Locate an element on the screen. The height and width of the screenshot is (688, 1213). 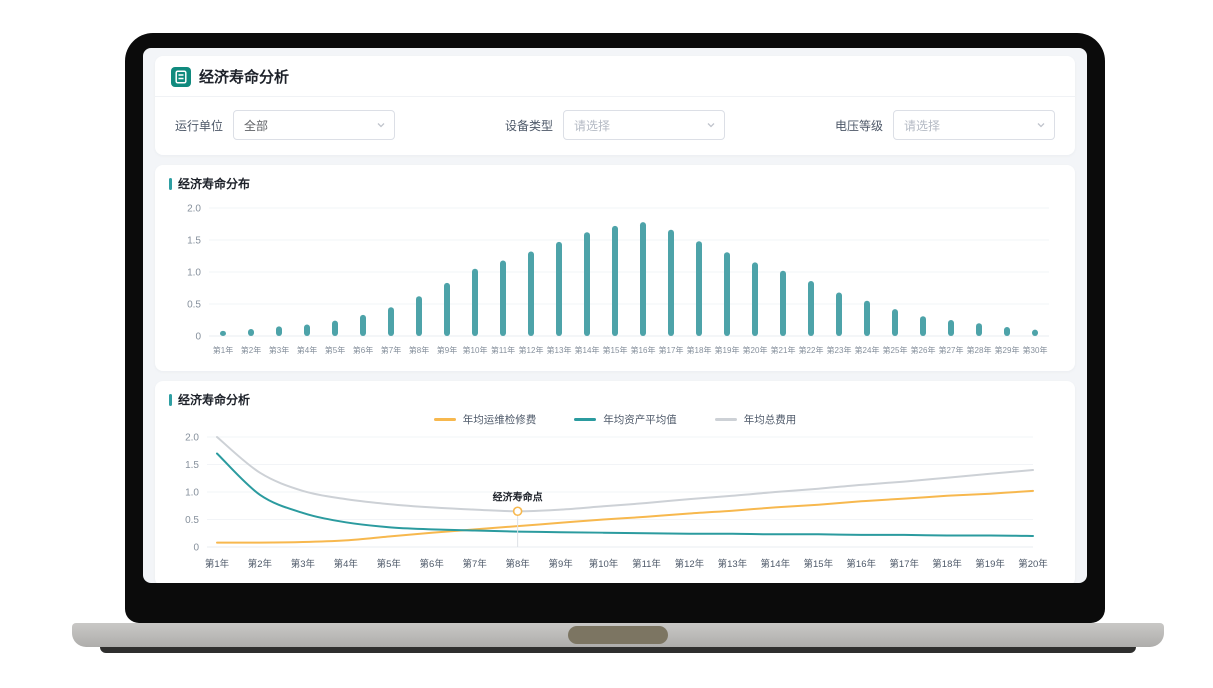
operating-unit-label: 运行单位 is located at coordinates (199, 125).